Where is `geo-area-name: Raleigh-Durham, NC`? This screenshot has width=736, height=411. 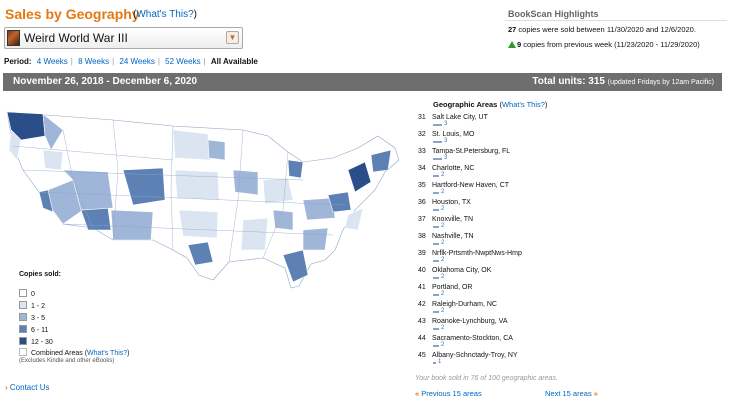 geo-area-name: Raleigh-Durham, NC is located at coordinates (464, 304).